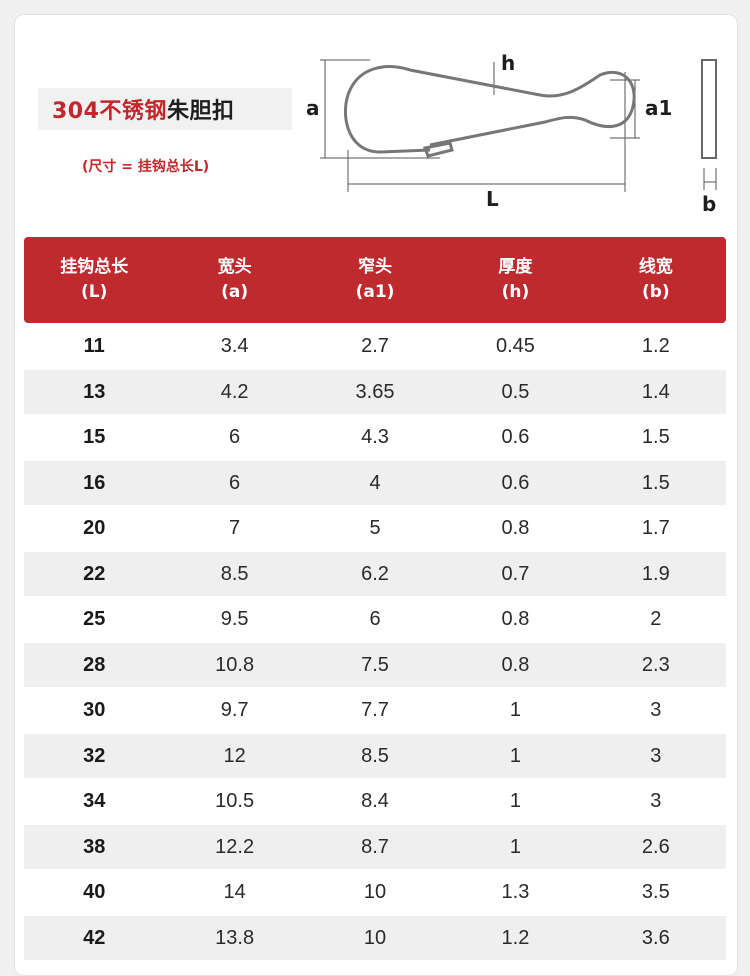 Image resolution: width=750 pixels, height=976 pixels. I want to click on table-cell: 2.6, so click(655, 846).